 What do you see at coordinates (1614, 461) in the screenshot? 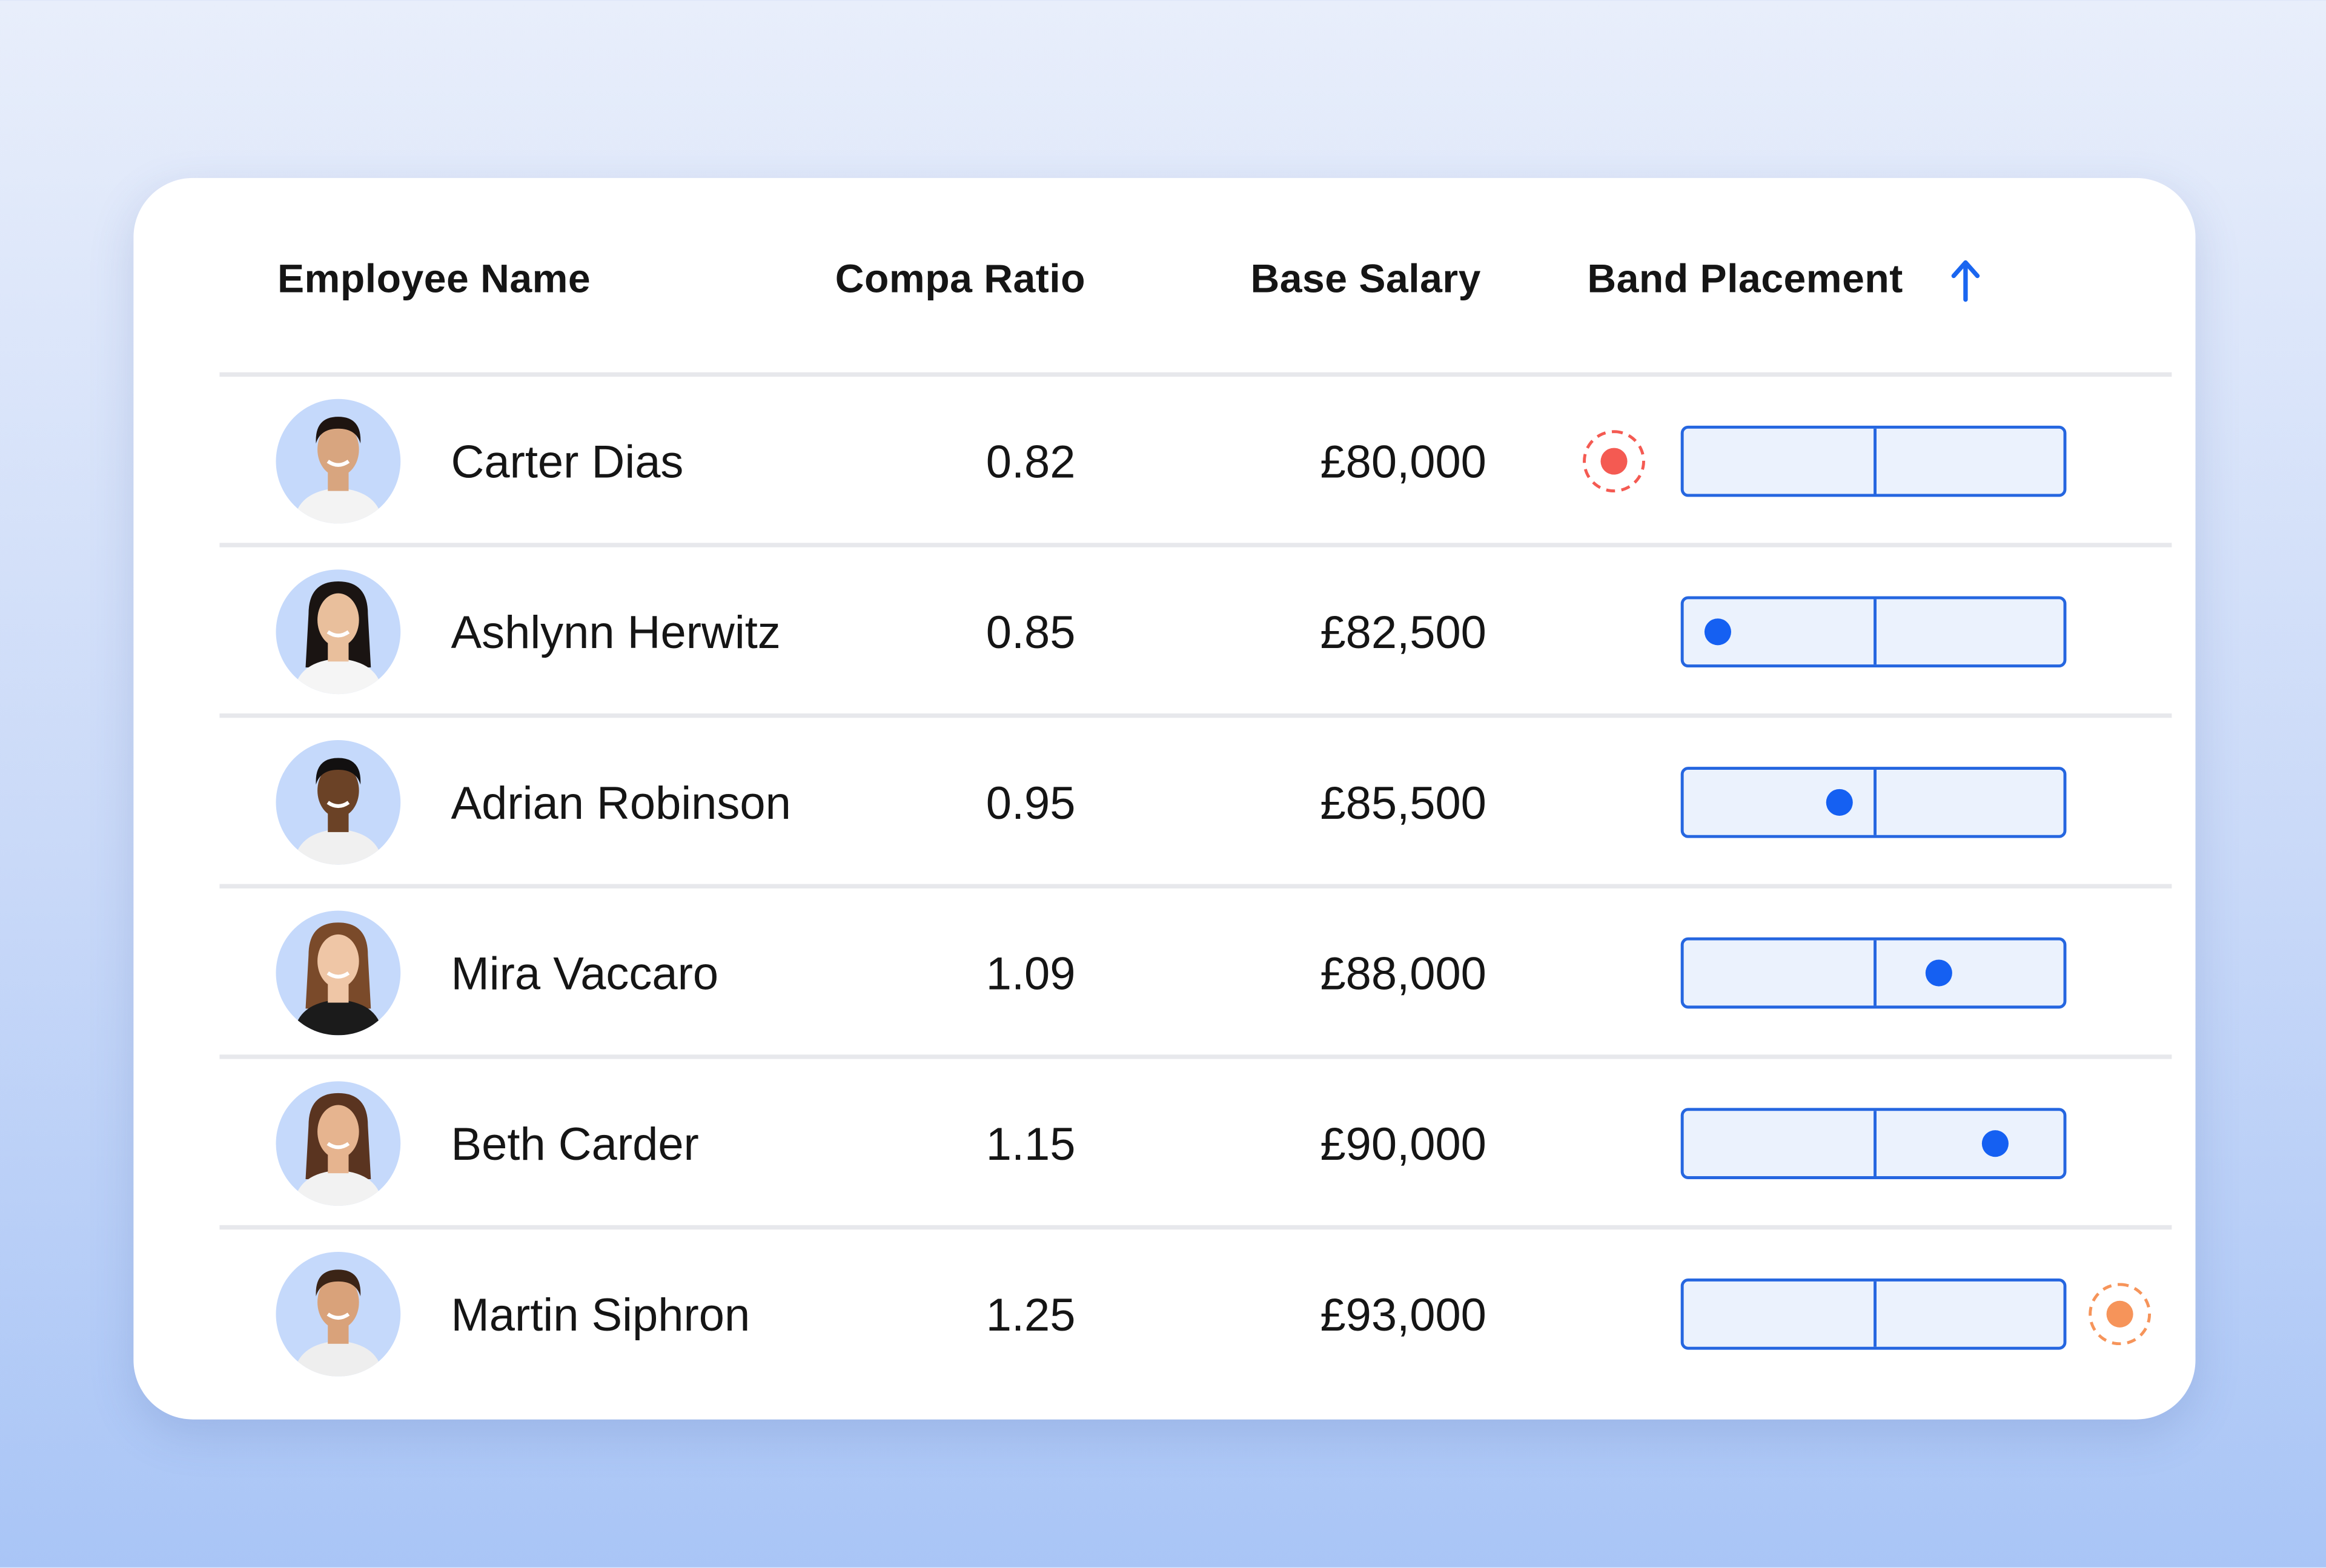
I see `below-band-marker` at bounding box center [1614, 461].